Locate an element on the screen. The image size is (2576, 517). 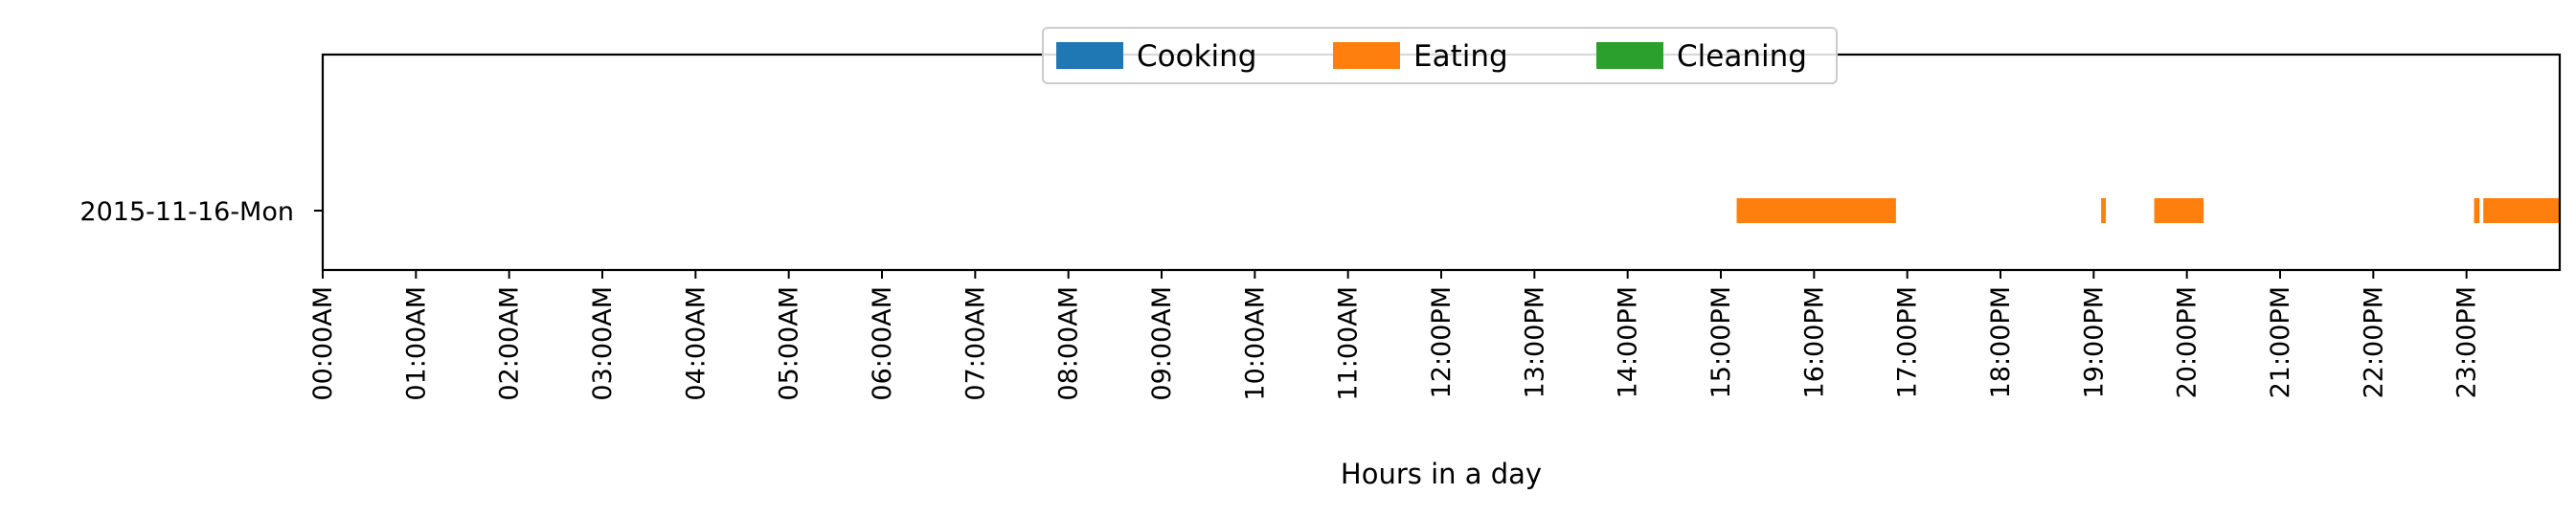
x-tick-label: 14:00PM is located at coordinates (1628, 342).